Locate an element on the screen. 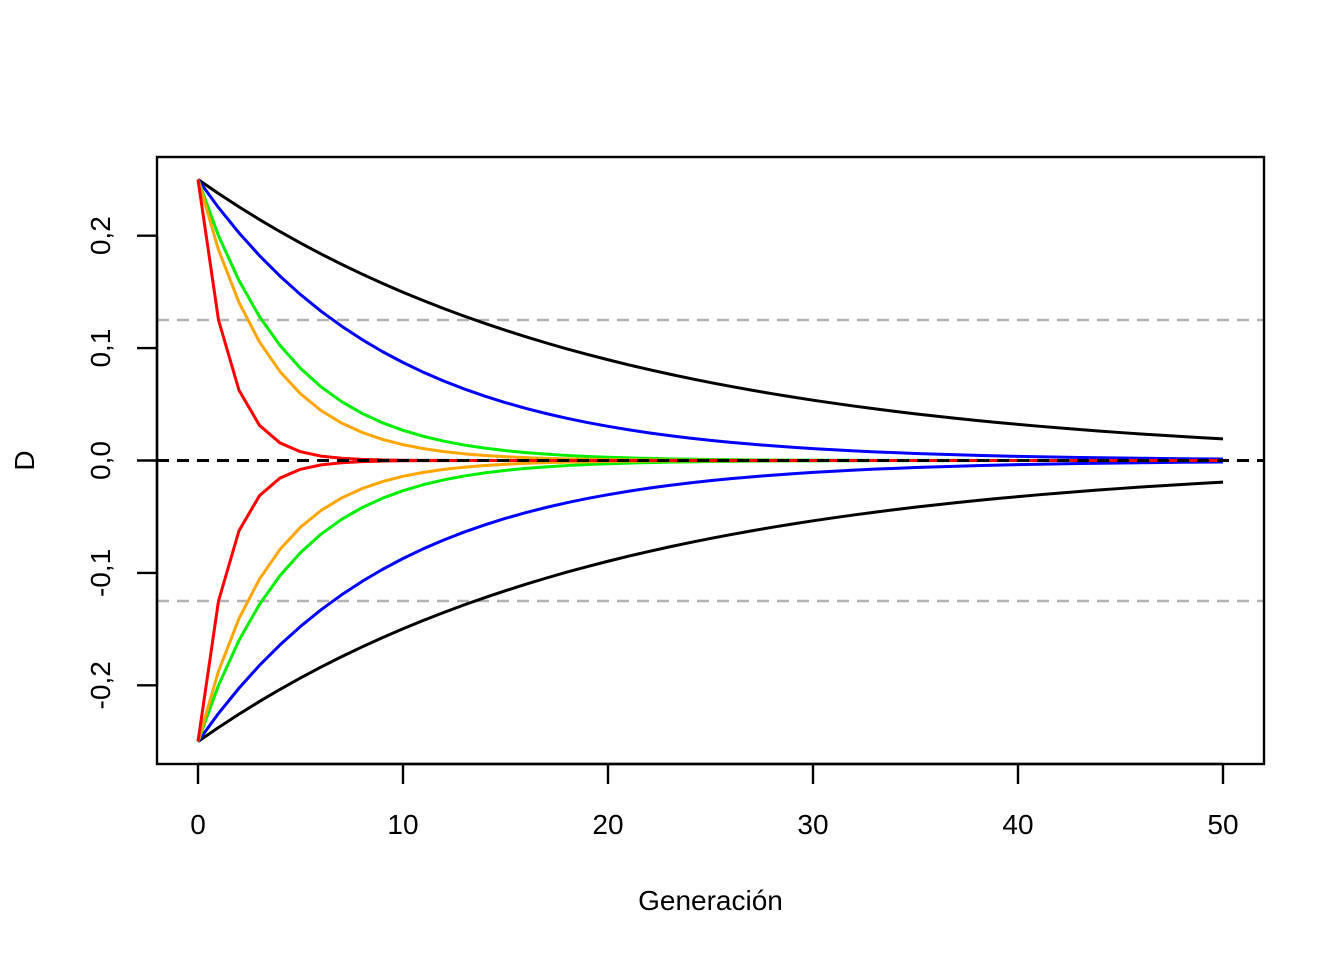  y-tick-label: 0,0 is located at coordinates (100, 460).